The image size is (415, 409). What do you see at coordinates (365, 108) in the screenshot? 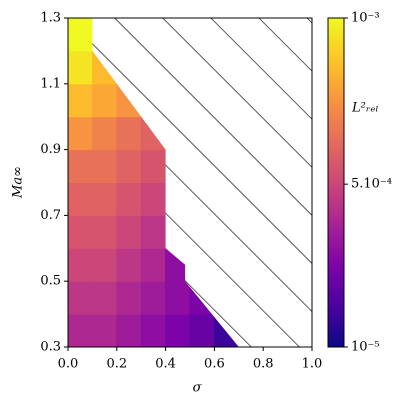
I see `colorbar-label: L²ᵣₑₗ` at bounding box center [365, 108].